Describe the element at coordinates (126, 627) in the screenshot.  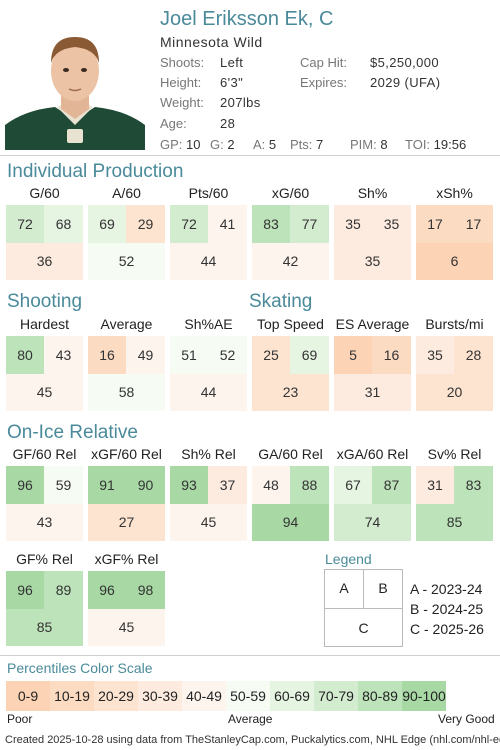
I see `xgfp-c-value: 45` at that location.